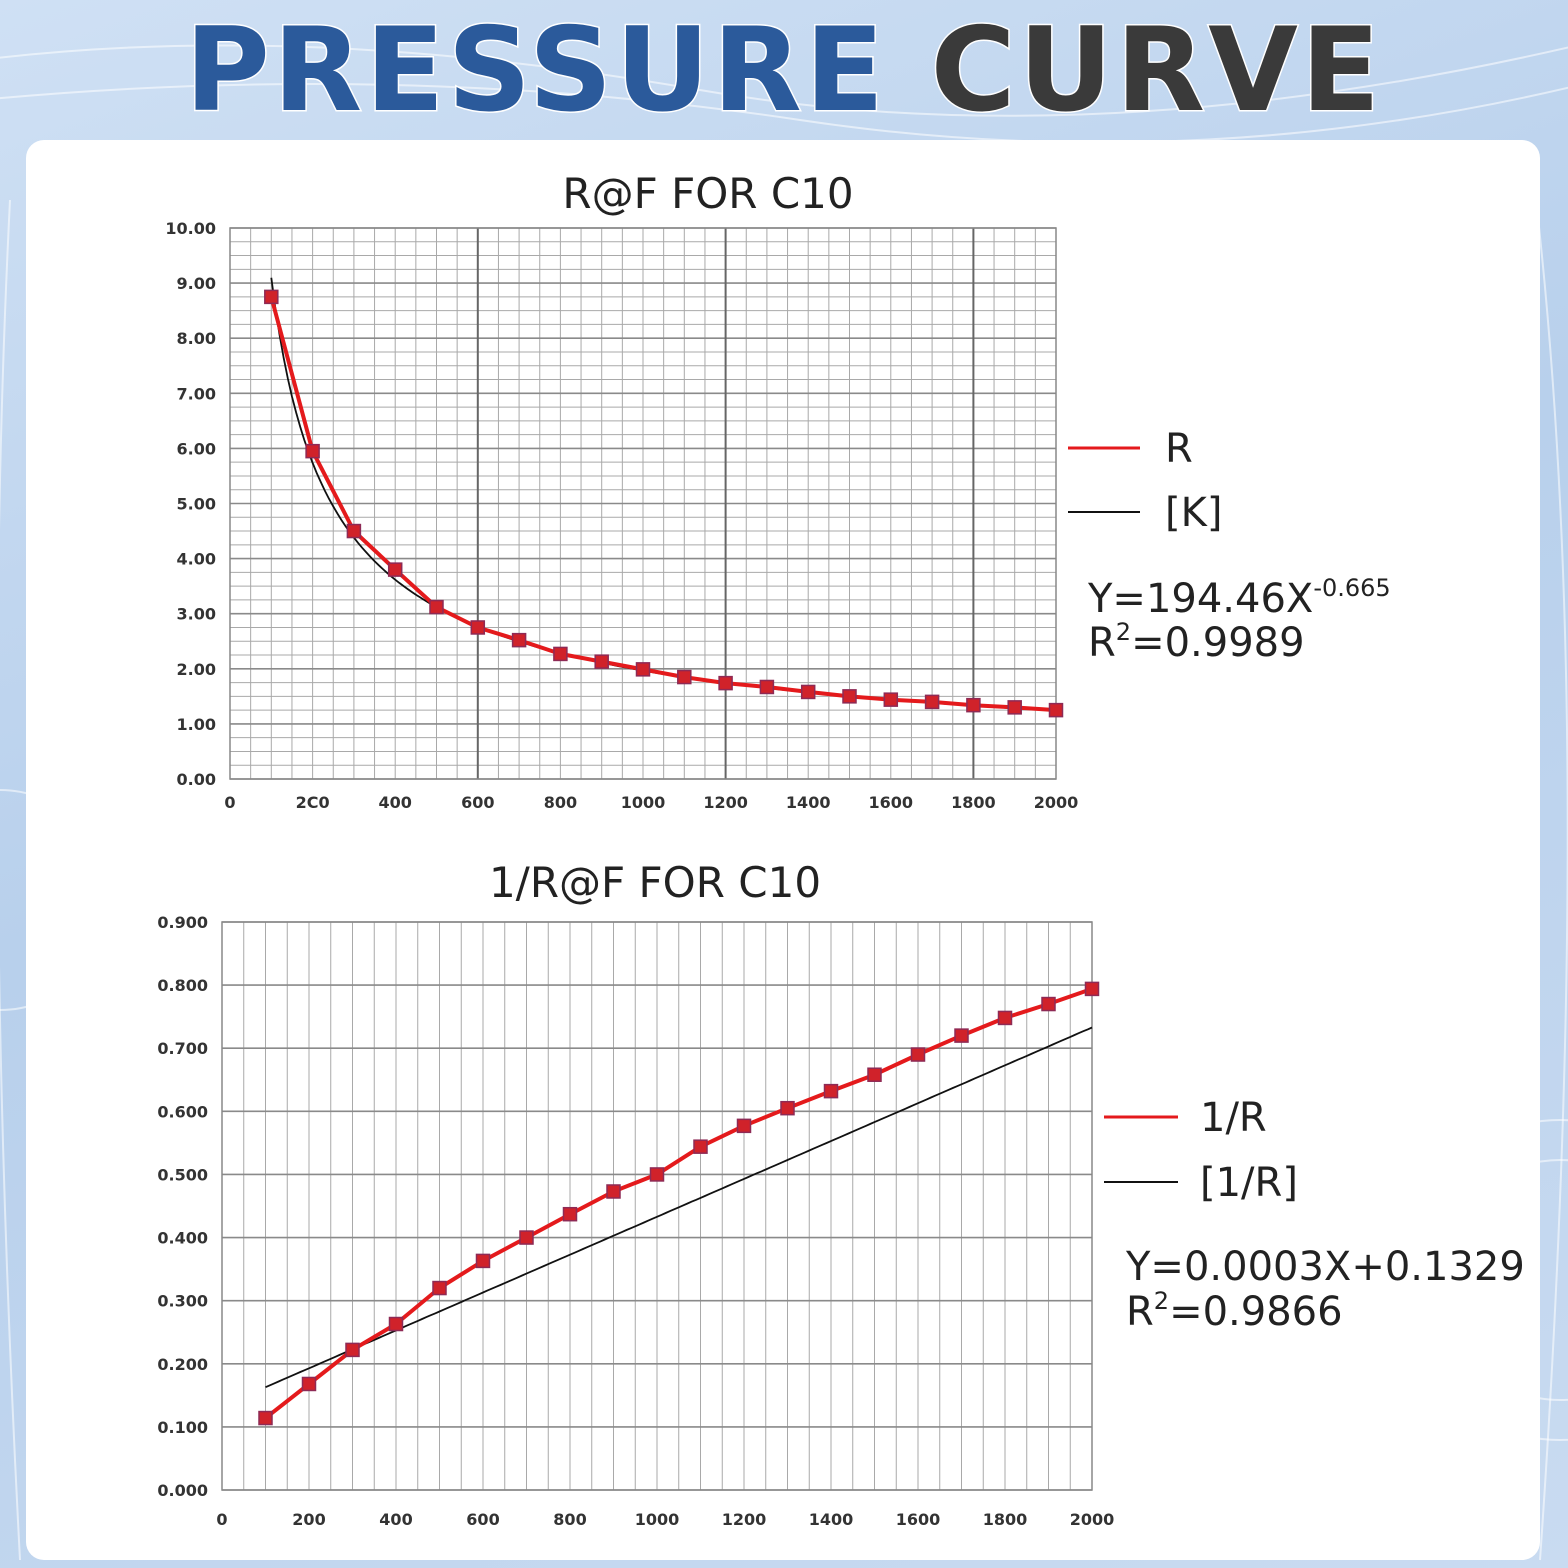 This screenshot has width=1568, height=1568. Describe the element at coordinates (182, 922) in the screenshot. I see `y-tick-label: 0.900` at that location.